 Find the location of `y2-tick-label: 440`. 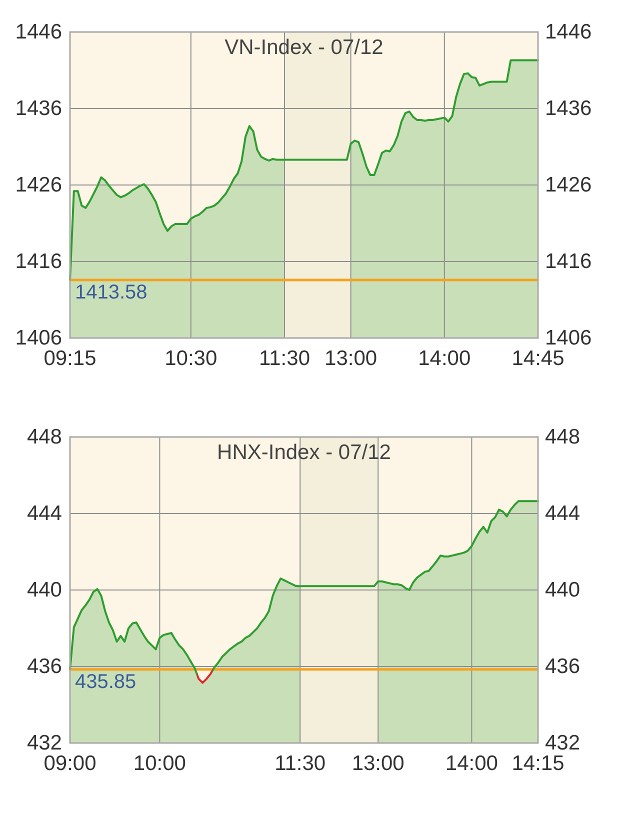

y2-tick-label: 440 is located at coordinates (562, 590).